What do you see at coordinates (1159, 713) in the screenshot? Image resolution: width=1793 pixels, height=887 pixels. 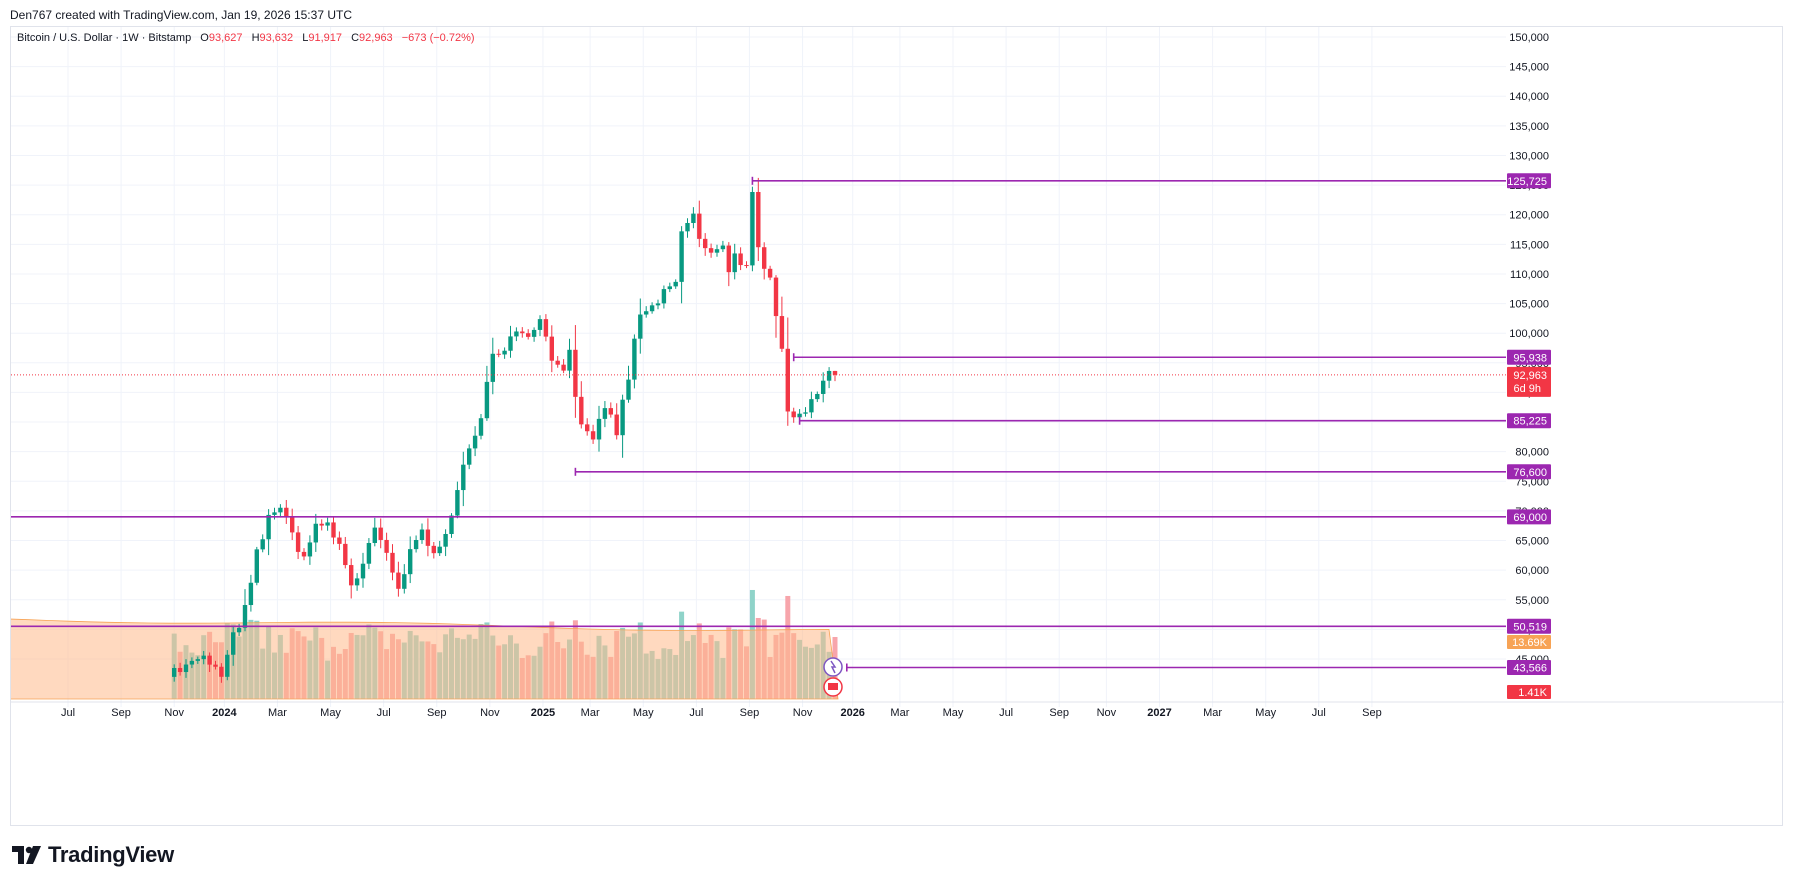 I see `time-tick-label: 2027` at bounding box center [1159, 713].